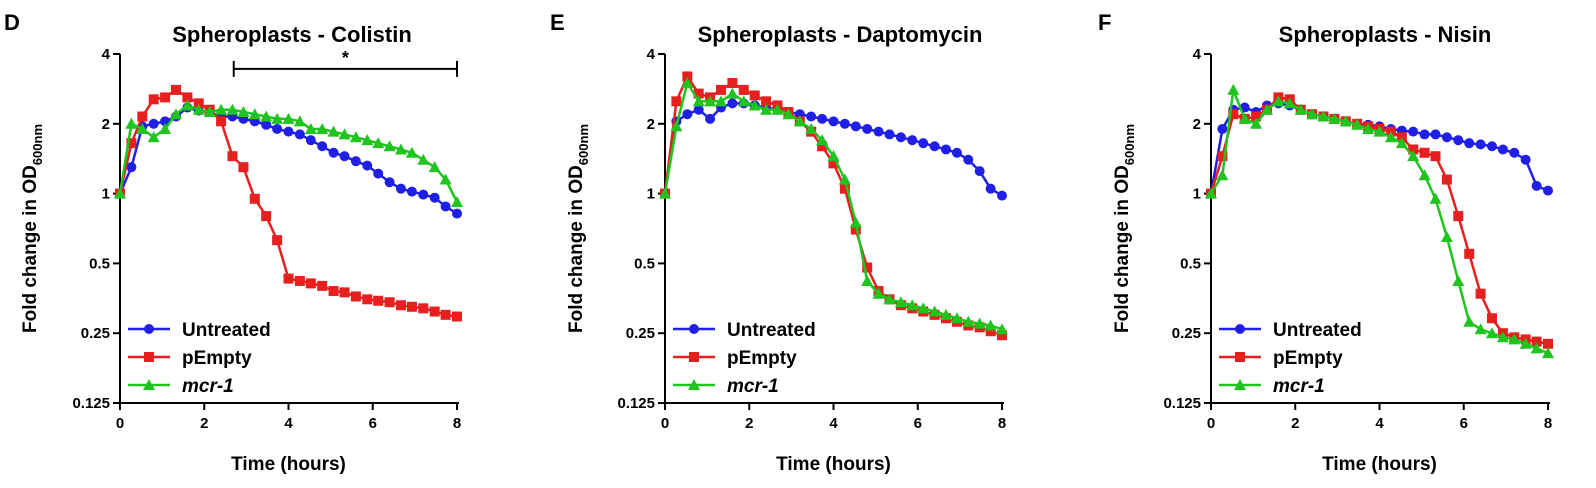 This screenshot has height=488, width=1596. I want to click on x-tick-label: 2, so click(204, 423).